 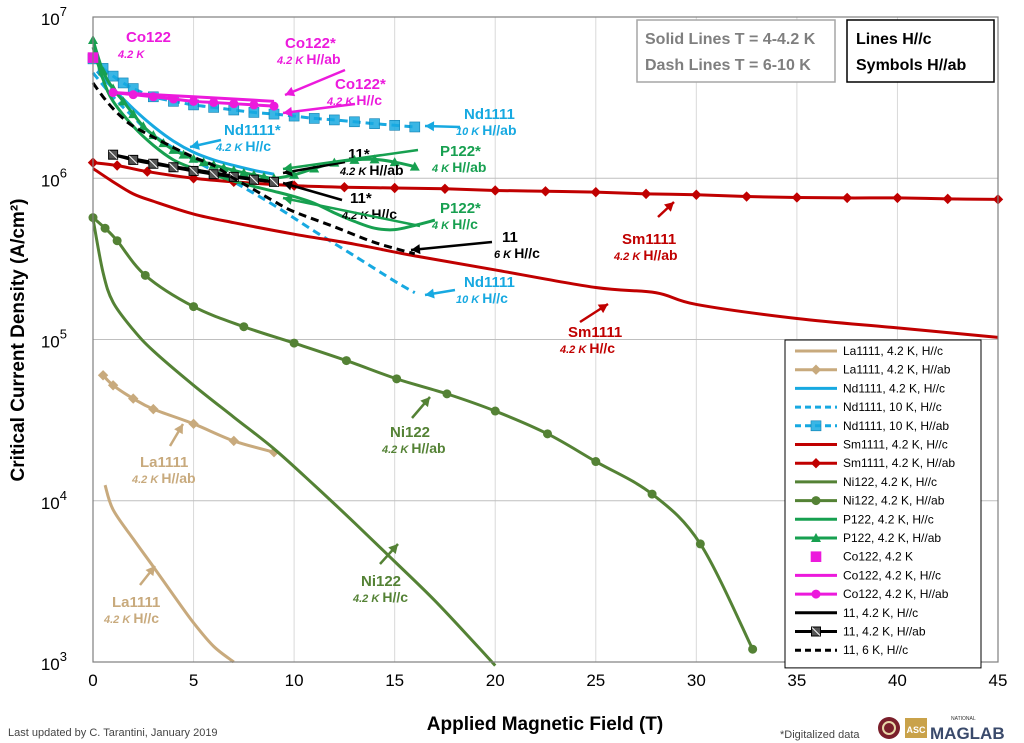 I want to click on legend-label: La1111, 4.2 K, H//ab, so click(x=897, y=370).